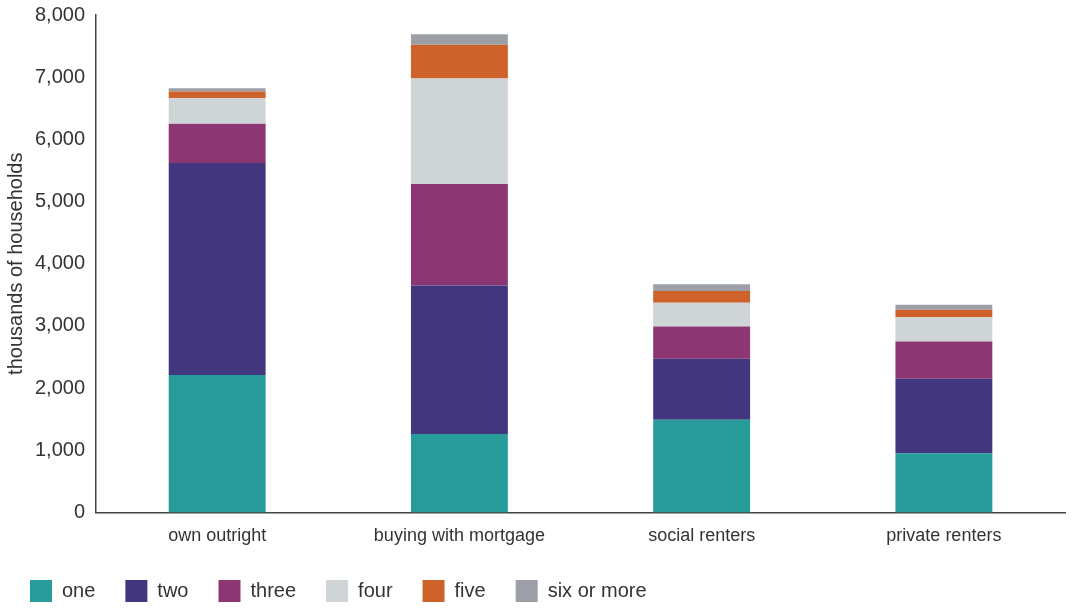 This screenshot has width=1073, height=612. Describe the element at coordinates (60, 262) in the screenshot. I see `y-tick-label: 4,000` at that location.